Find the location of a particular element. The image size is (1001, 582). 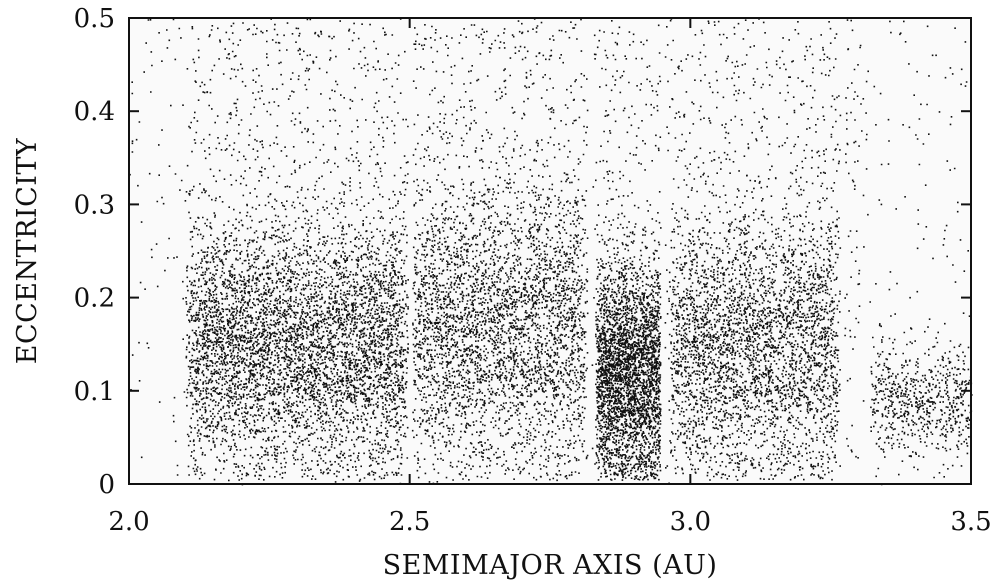

x-axis-title: SEMIMAJOR AXIS (AU) is located at coordinates (550, 565).